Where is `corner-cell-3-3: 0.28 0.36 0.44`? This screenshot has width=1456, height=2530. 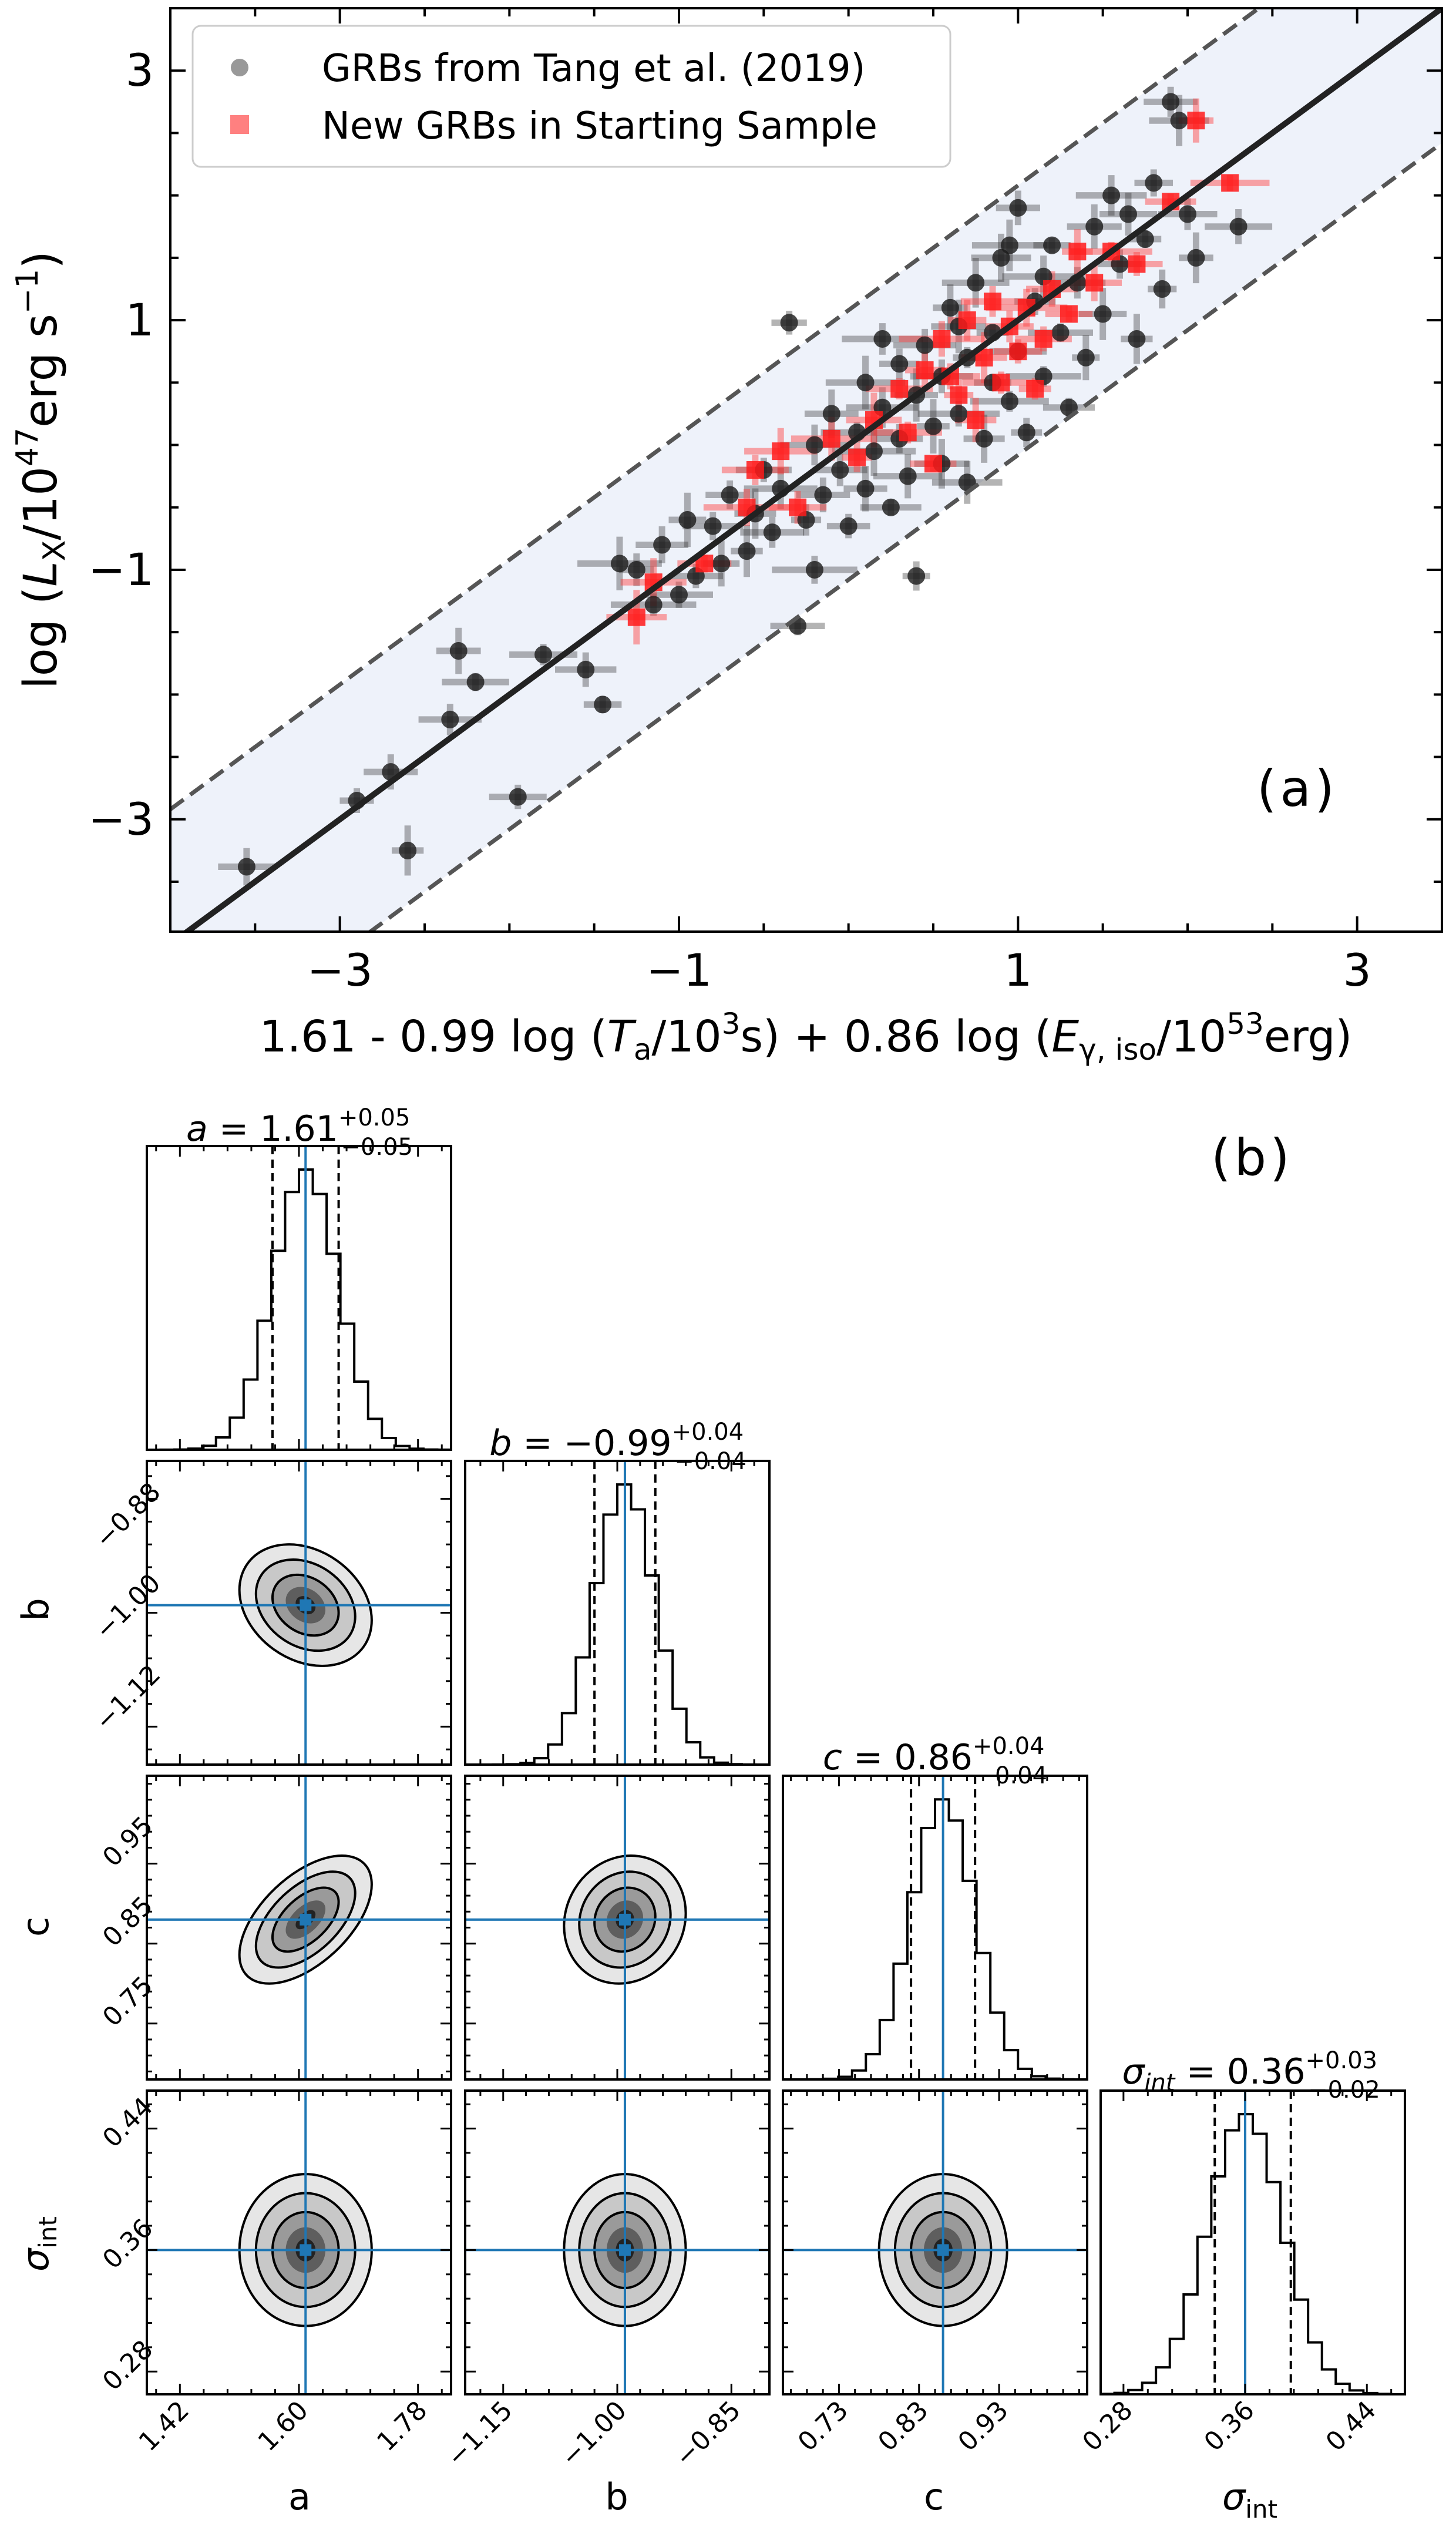 corner-cell-3-3: 0.28 0.36 0.44 is located at coordinates (1241, 2273).